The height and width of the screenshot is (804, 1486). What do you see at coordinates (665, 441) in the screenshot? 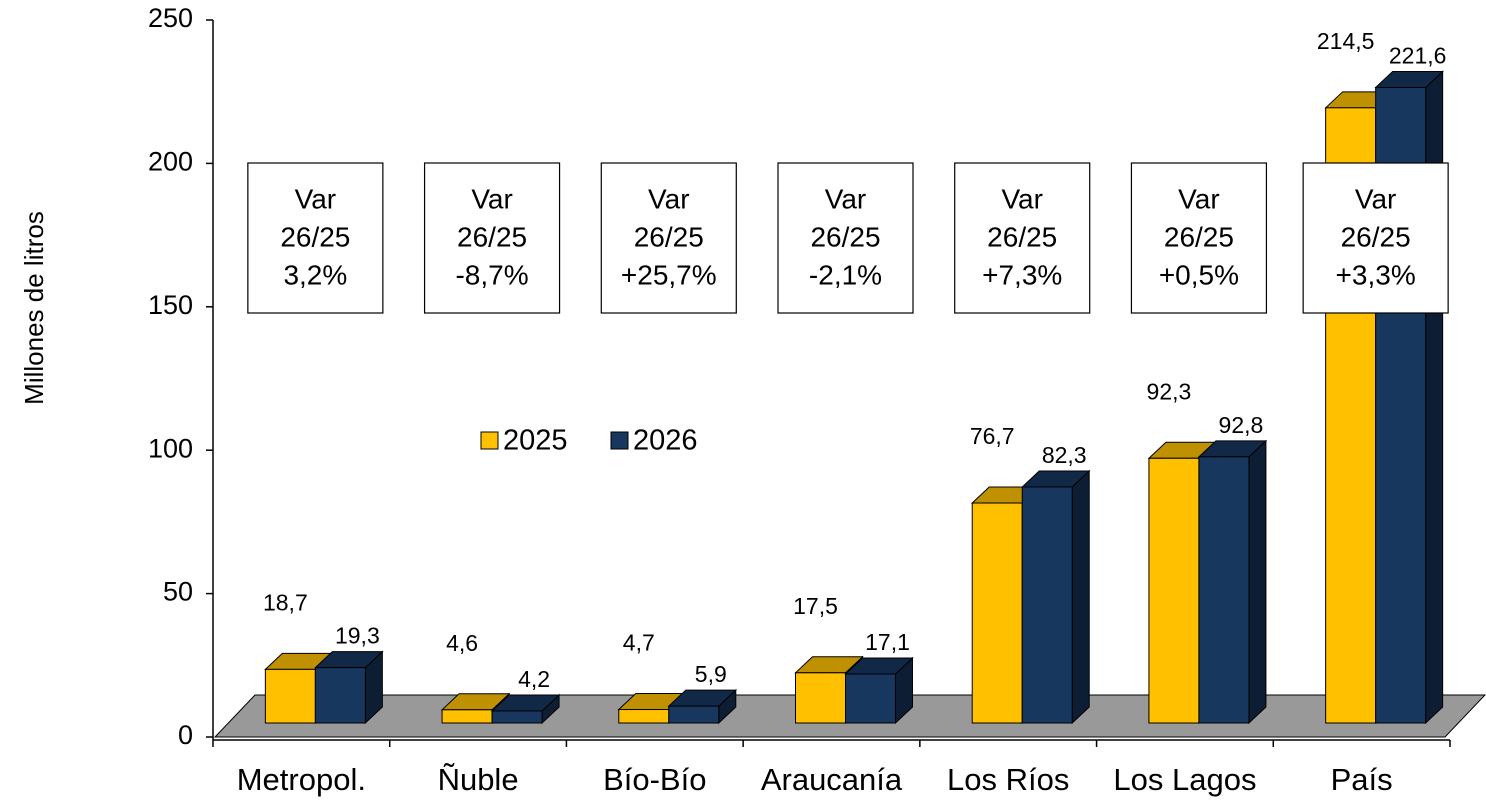
I see `legend-label: 2026` at bounding box center [665, 441].